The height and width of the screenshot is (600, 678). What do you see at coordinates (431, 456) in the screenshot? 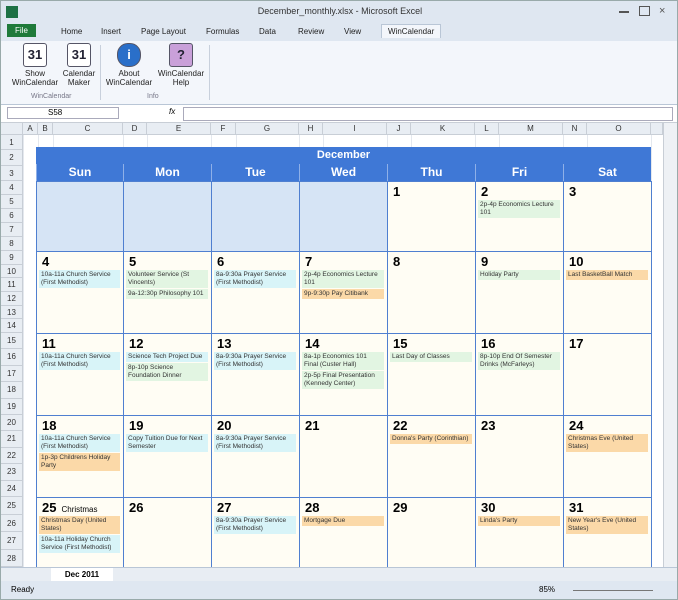
I see `day-cell: 22 Donna's Party (Corinthian)` at bounding box center [431, 456].